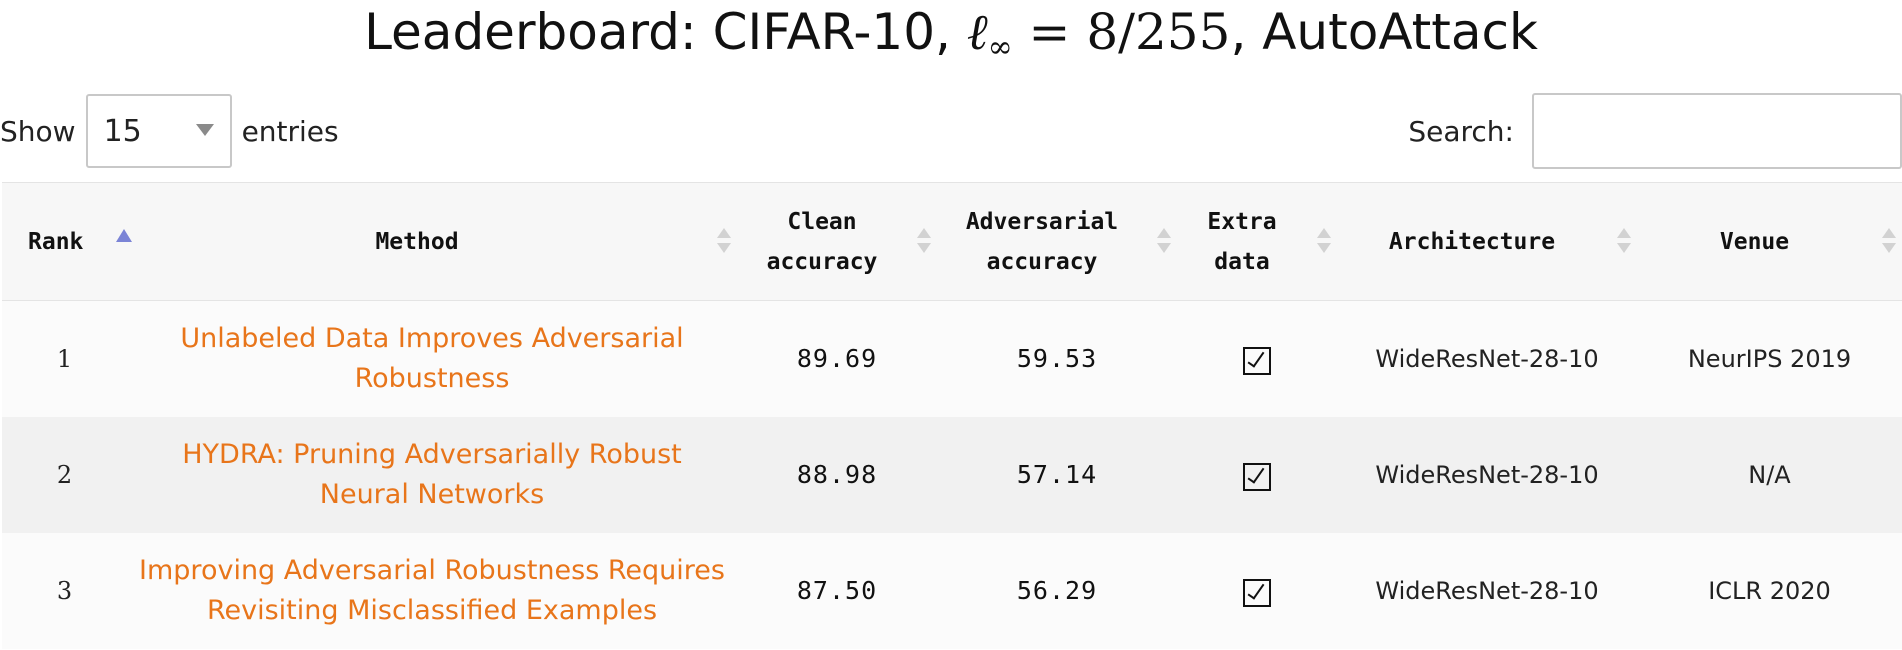 The height and width of the screenshot is (650, 1902). Describe the element at coordinates (1042, 261) in the screenshot. I see `column-header-adversarial-line2: accuracy` at that location.